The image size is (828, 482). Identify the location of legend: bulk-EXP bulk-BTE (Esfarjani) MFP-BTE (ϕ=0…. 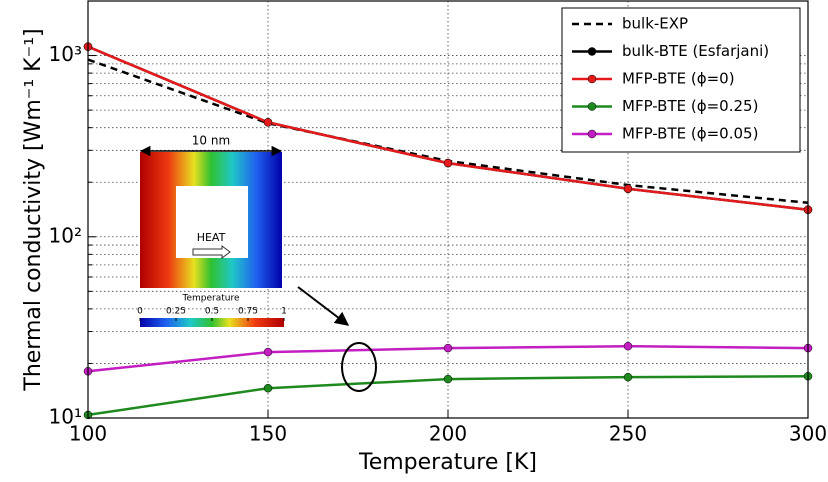
(681, 80).